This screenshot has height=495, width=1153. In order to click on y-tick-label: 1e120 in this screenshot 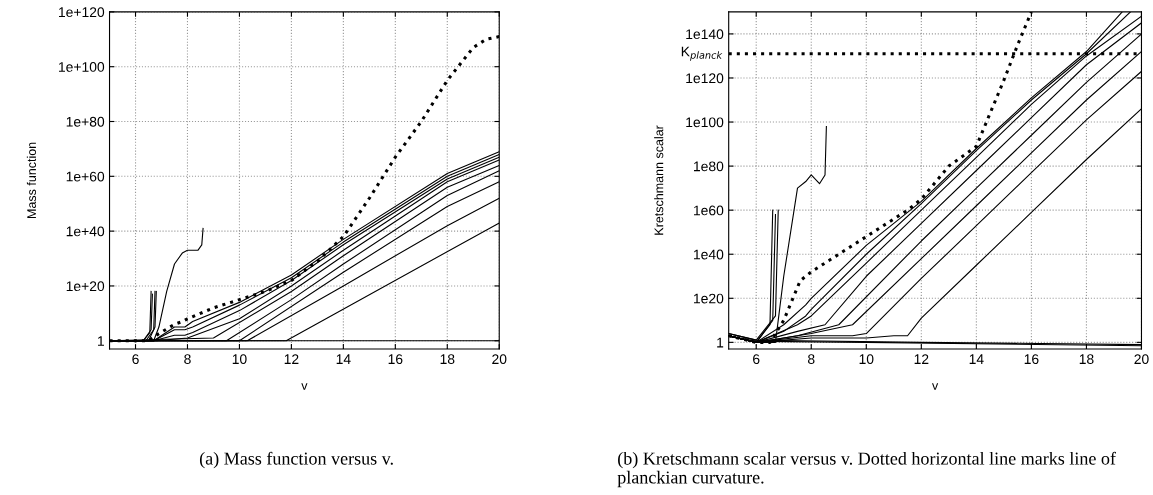, I will do `click(705, 78)`.